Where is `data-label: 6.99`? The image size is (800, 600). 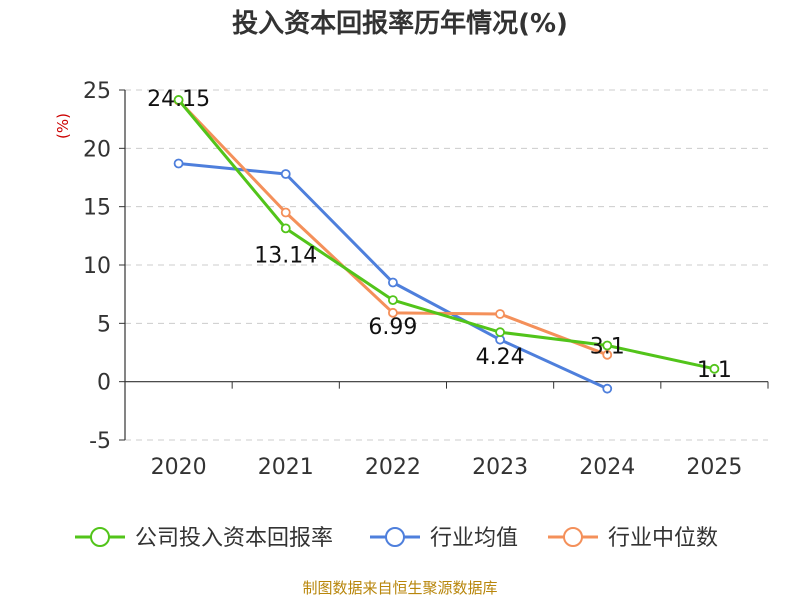 data-label: 6.99 is located at coordinates (392, 327).